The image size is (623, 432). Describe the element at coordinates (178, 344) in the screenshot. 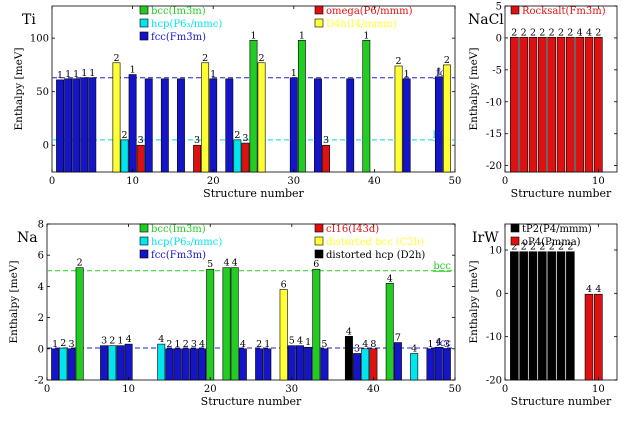

I see `bar-label-16: 1` at that location.